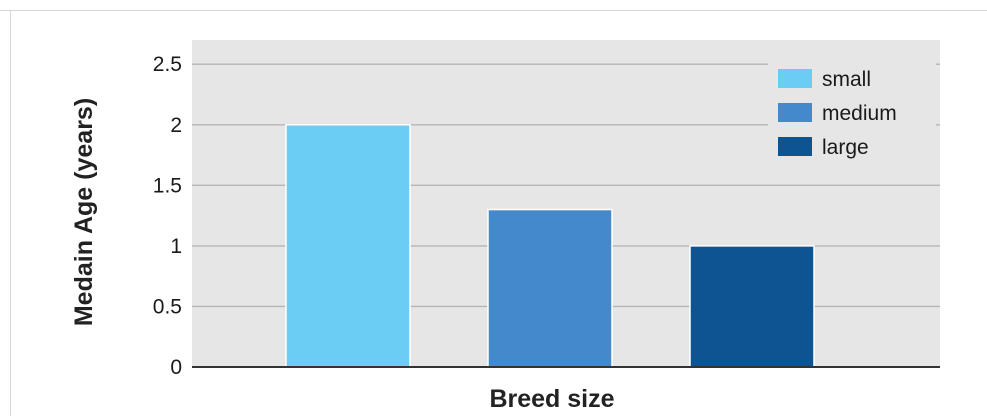 The image size is (987, 416). I want to click on y-axis-title: Medain Age (years), so click(84, 212).